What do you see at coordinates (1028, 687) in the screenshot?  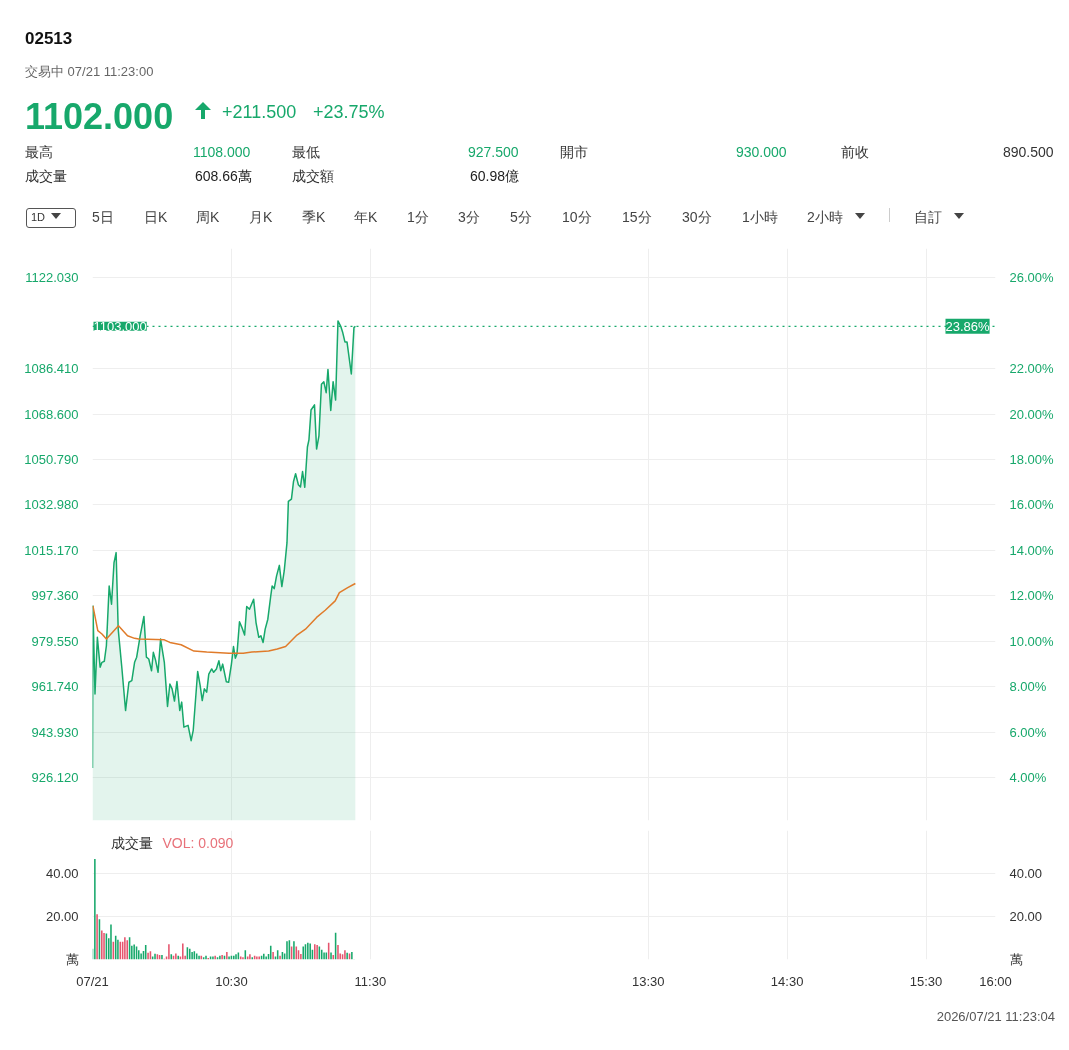 I see `y2-tick-label: 8.00%` at bounding box center [1028, 687].